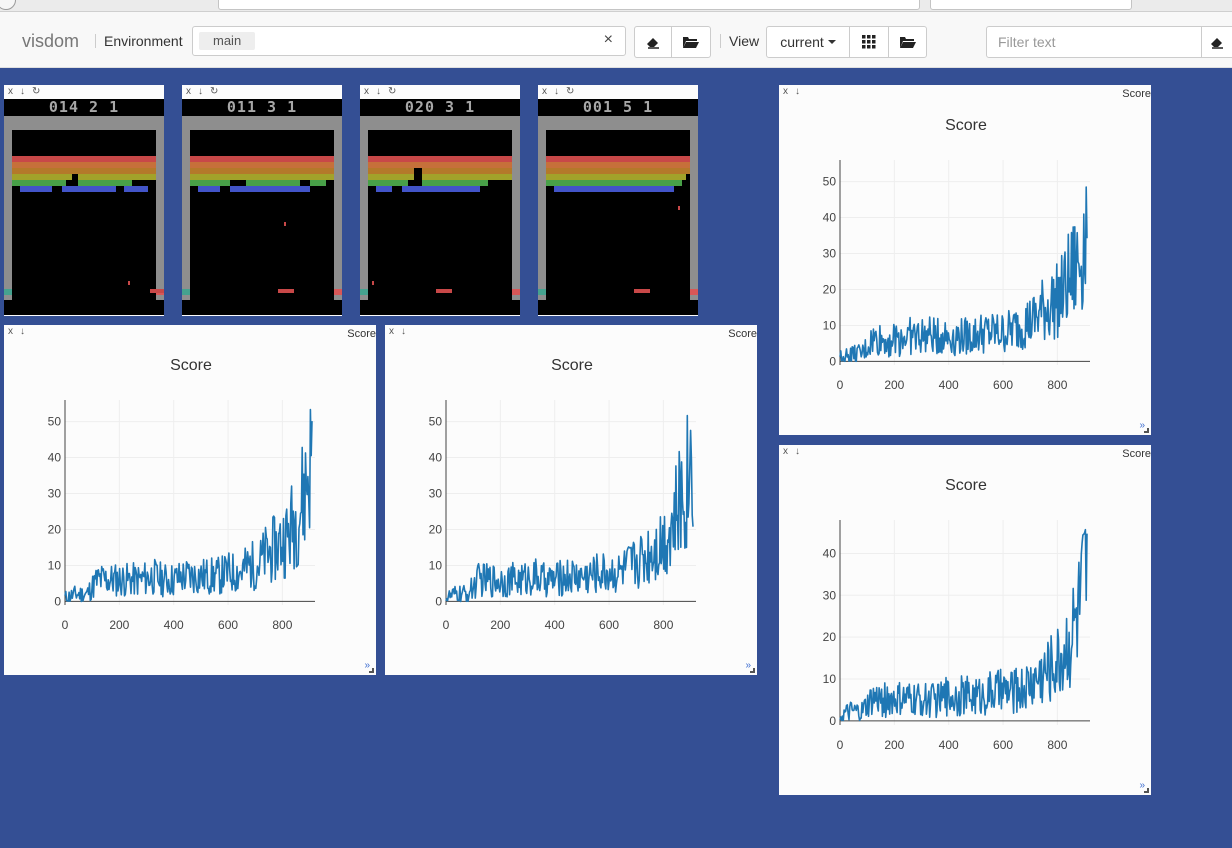  What do you see at coordinates (569, 5) in the screenshot?
I see `url-bar` at bounding box center [569, 5].